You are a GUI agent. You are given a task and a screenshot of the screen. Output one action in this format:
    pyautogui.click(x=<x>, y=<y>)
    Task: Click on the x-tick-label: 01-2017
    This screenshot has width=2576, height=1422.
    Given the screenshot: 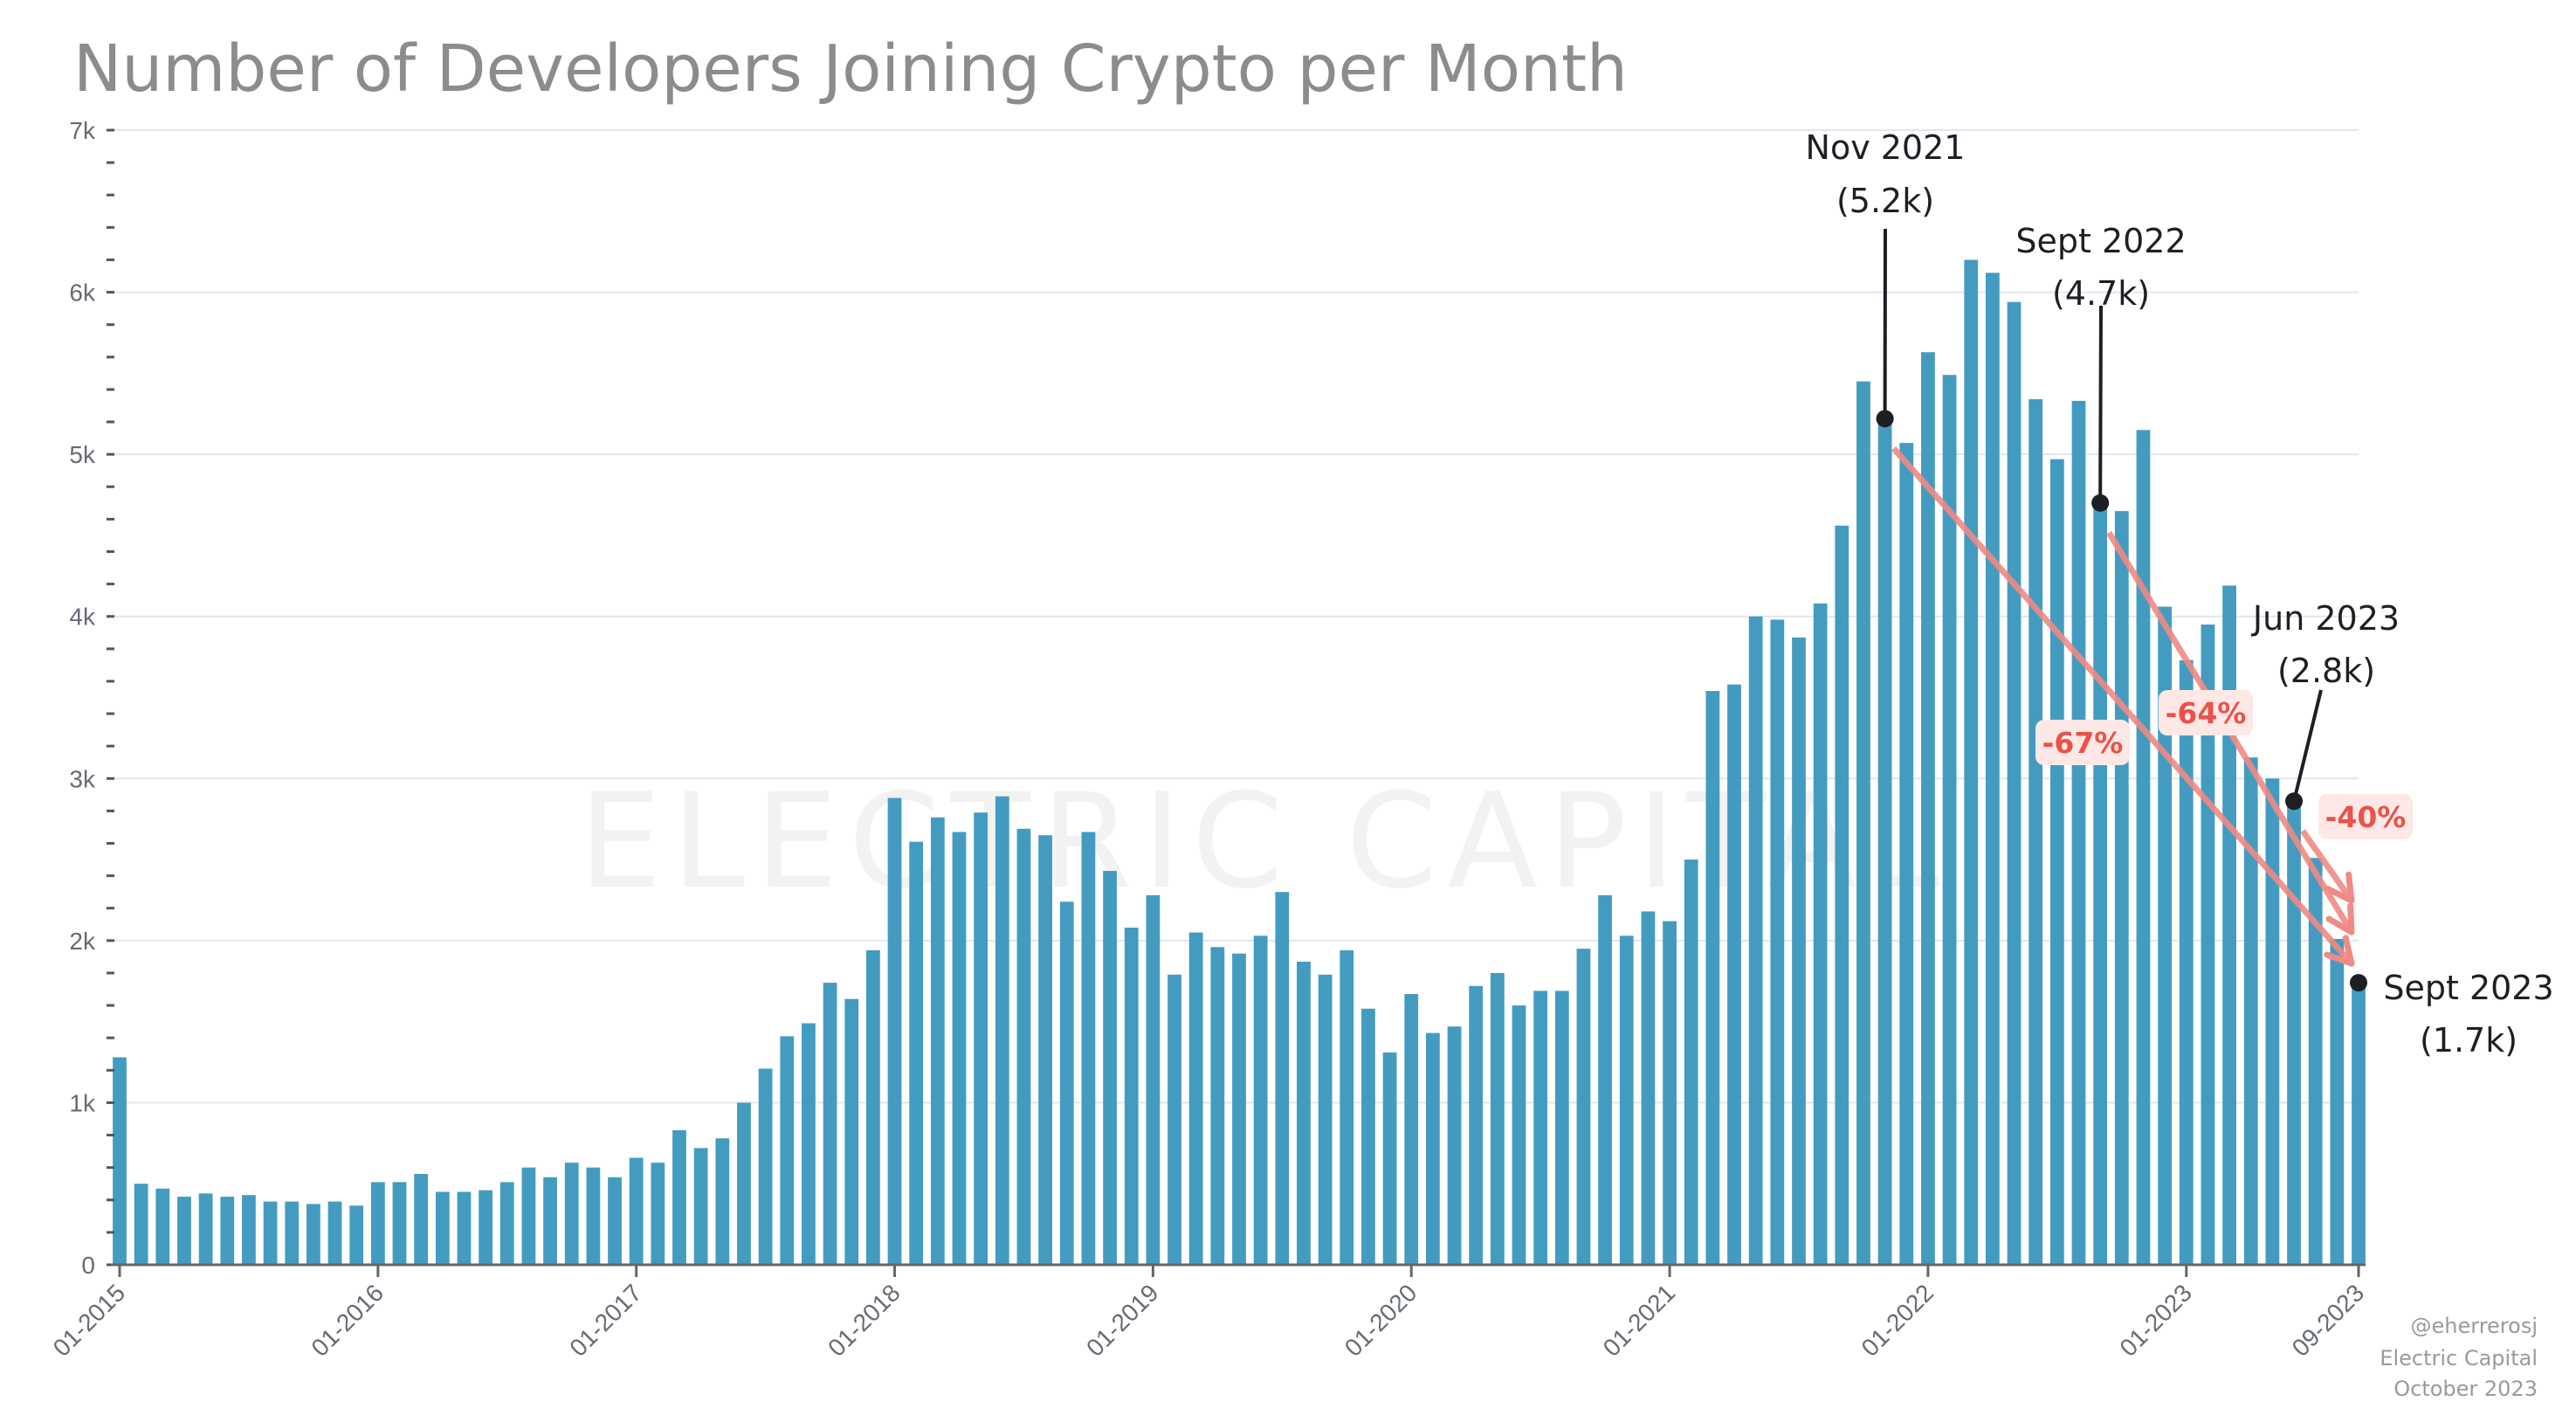 What is the action you would take?
    pyautogui.click(x=605, y=1320)
    